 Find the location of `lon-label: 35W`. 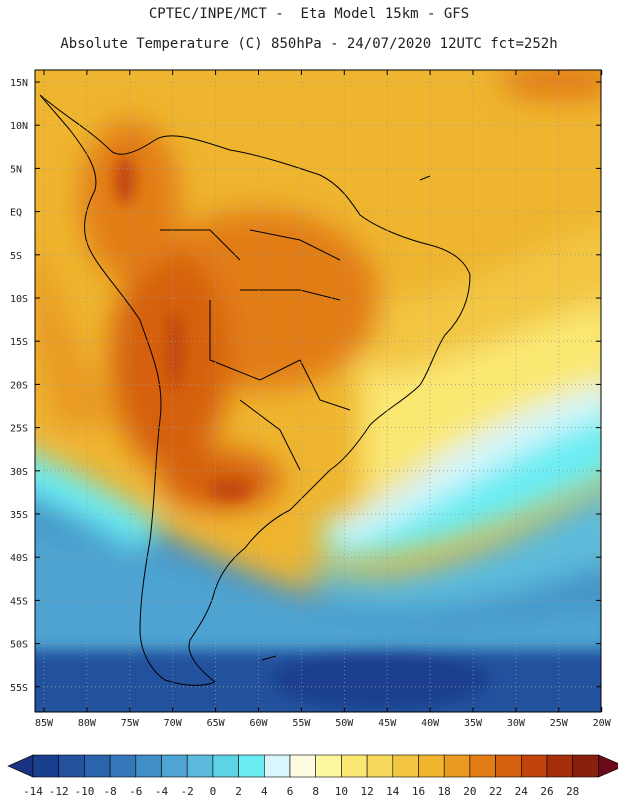

lon-label: 35W is located at coordinates (473, 723).